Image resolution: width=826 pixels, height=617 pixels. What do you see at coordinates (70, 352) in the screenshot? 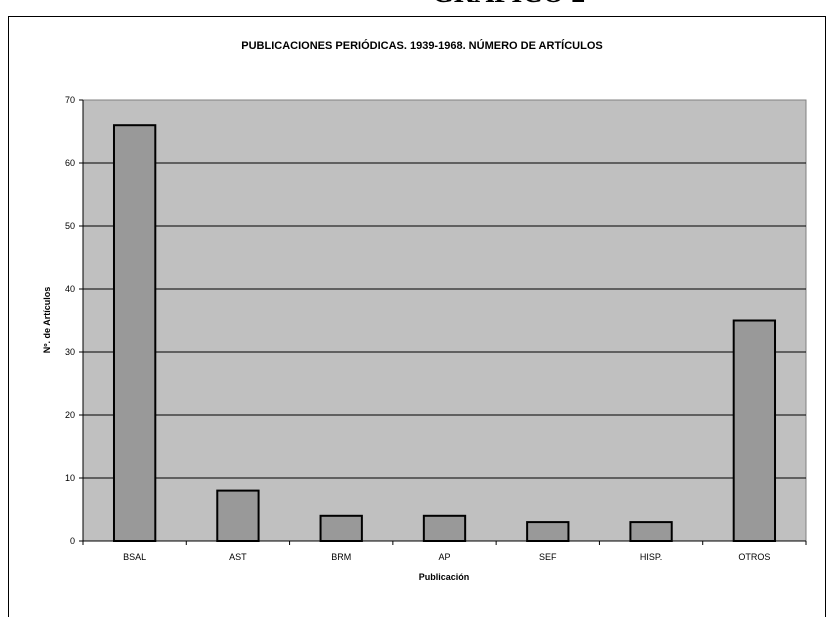
I see `y-tick-label: 30` at bounding box center [70, 352].